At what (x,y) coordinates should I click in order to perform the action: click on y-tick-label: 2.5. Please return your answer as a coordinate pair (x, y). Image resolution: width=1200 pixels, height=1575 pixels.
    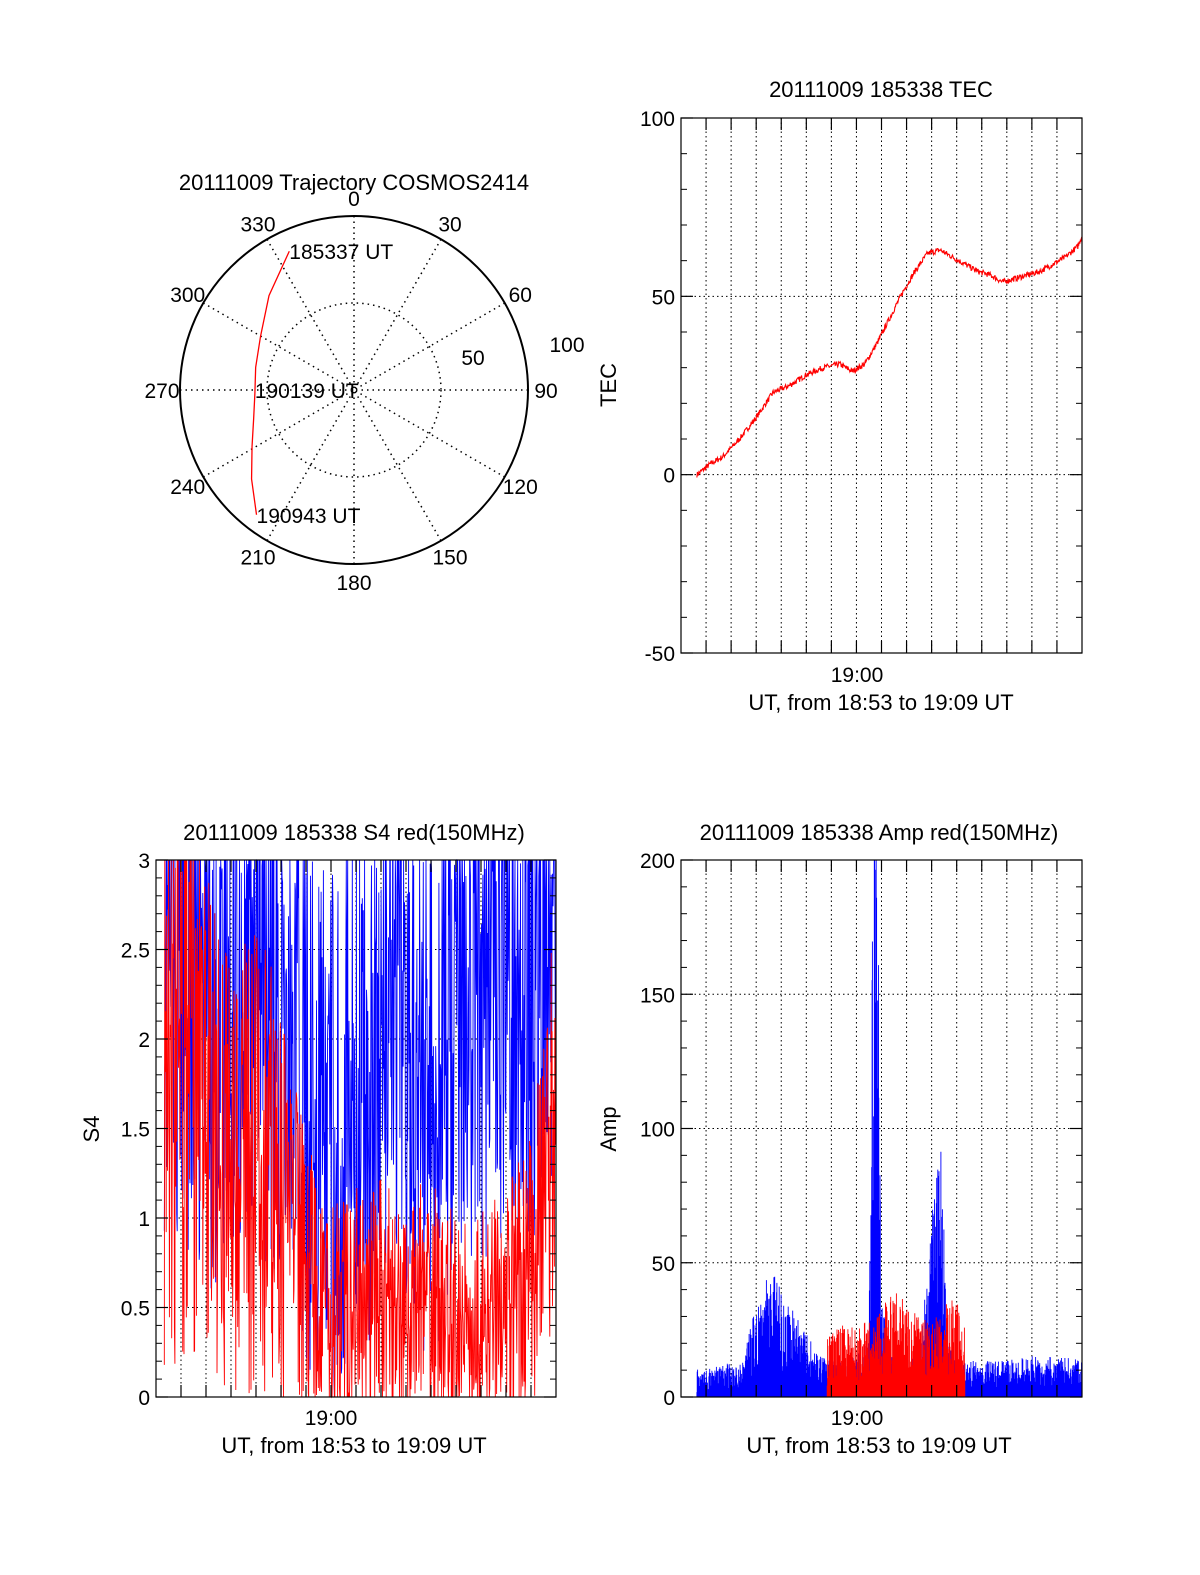
    Looking at the image, I should click on (135, 951).